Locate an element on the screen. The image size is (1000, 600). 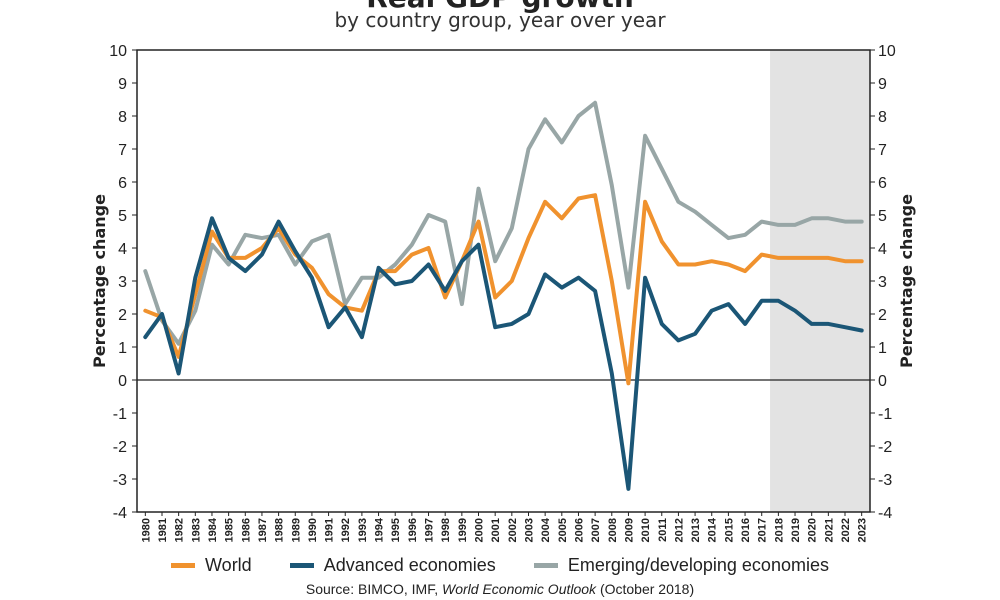
y-tick-right-0: 10 is located at coordinates (887, 51).